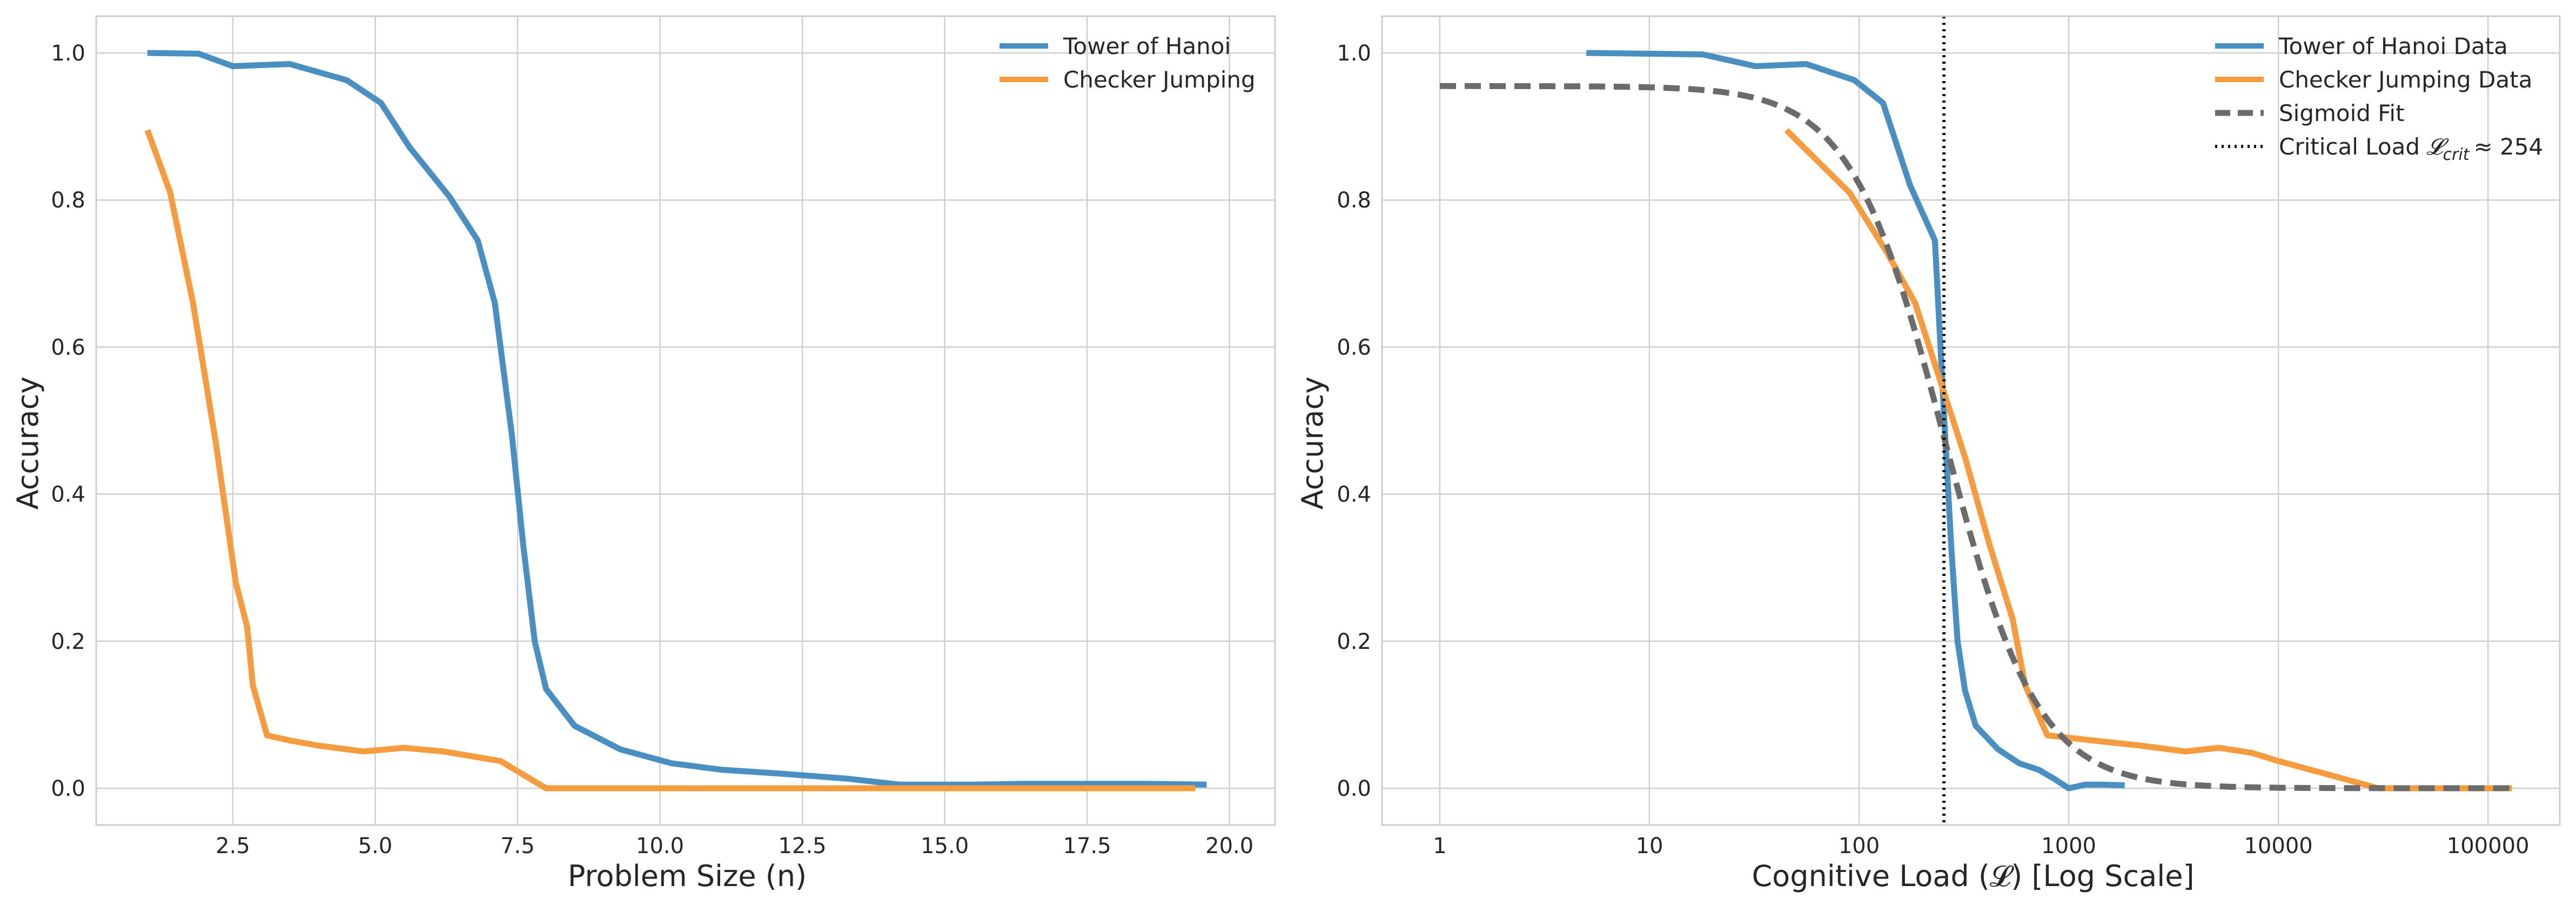 This screenshot has height=912, width=2576. Describe the element at coordinates (68, 347) in the screenshot. I see `left-y-tick-label: 0.6` at that location.